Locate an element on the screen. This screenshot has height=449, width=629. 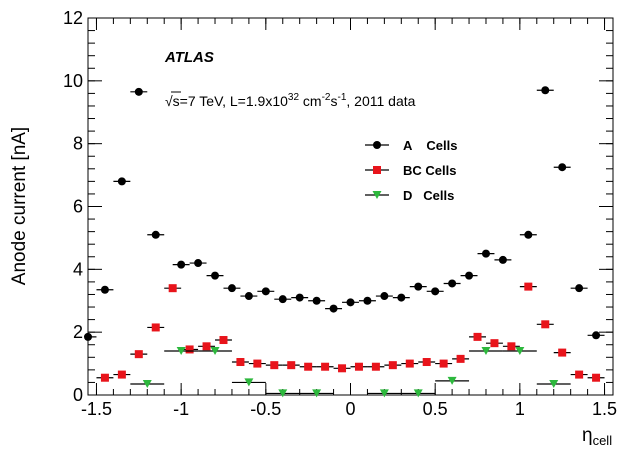
x-tick-label: -1 is located at coordinates (181, 409).